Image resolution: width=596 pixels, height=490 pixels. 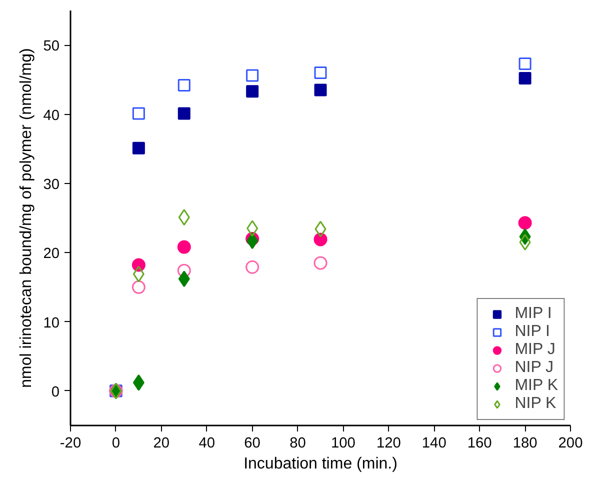 I want to click on legend-label: MIP J, so click(x=535, y=350).